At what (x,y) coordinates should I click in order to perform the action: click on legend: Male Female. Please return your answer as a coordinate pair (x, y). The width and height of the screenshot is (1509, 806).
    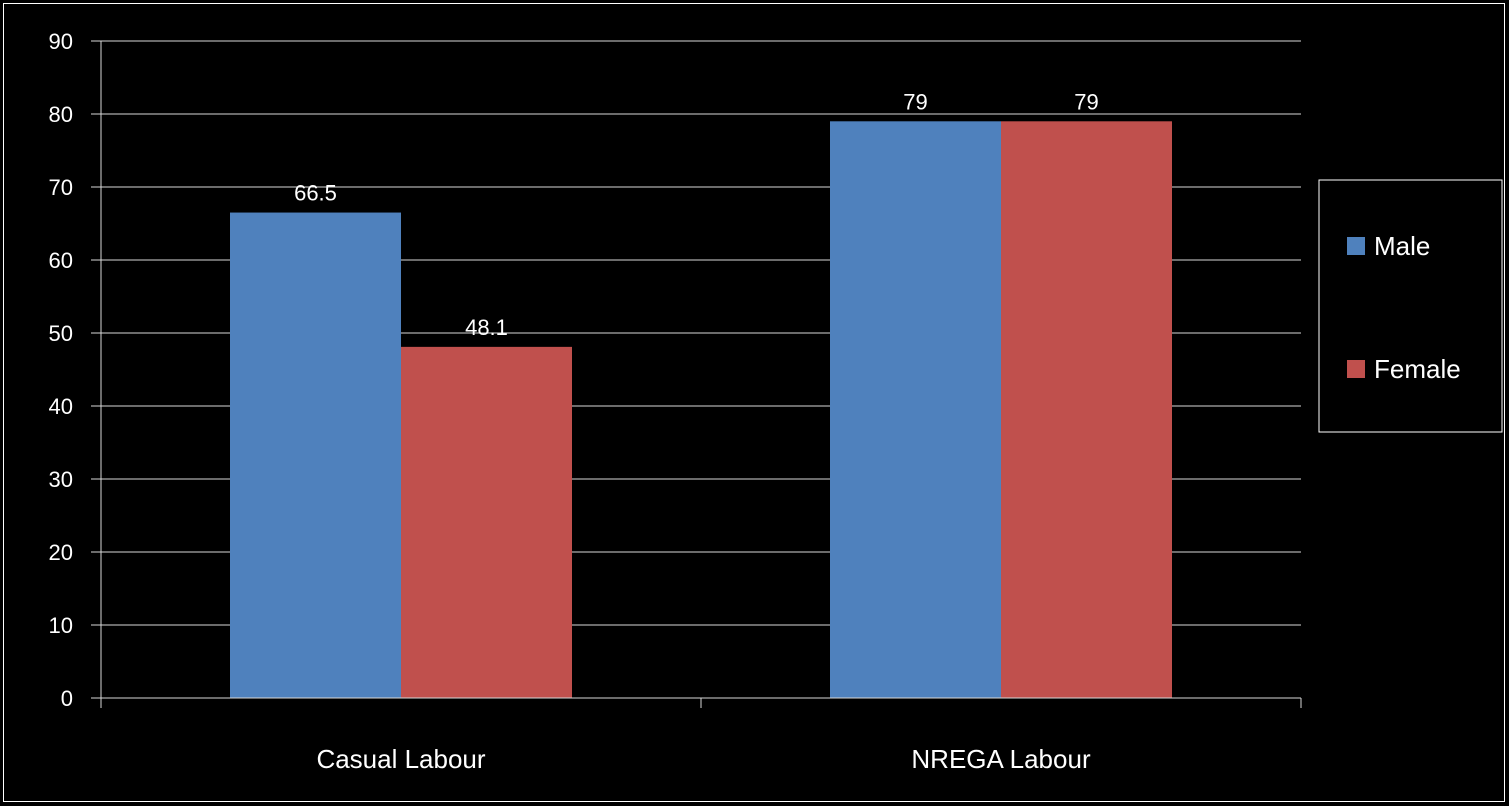
    Looking at the image, I should click on (1410, 306).